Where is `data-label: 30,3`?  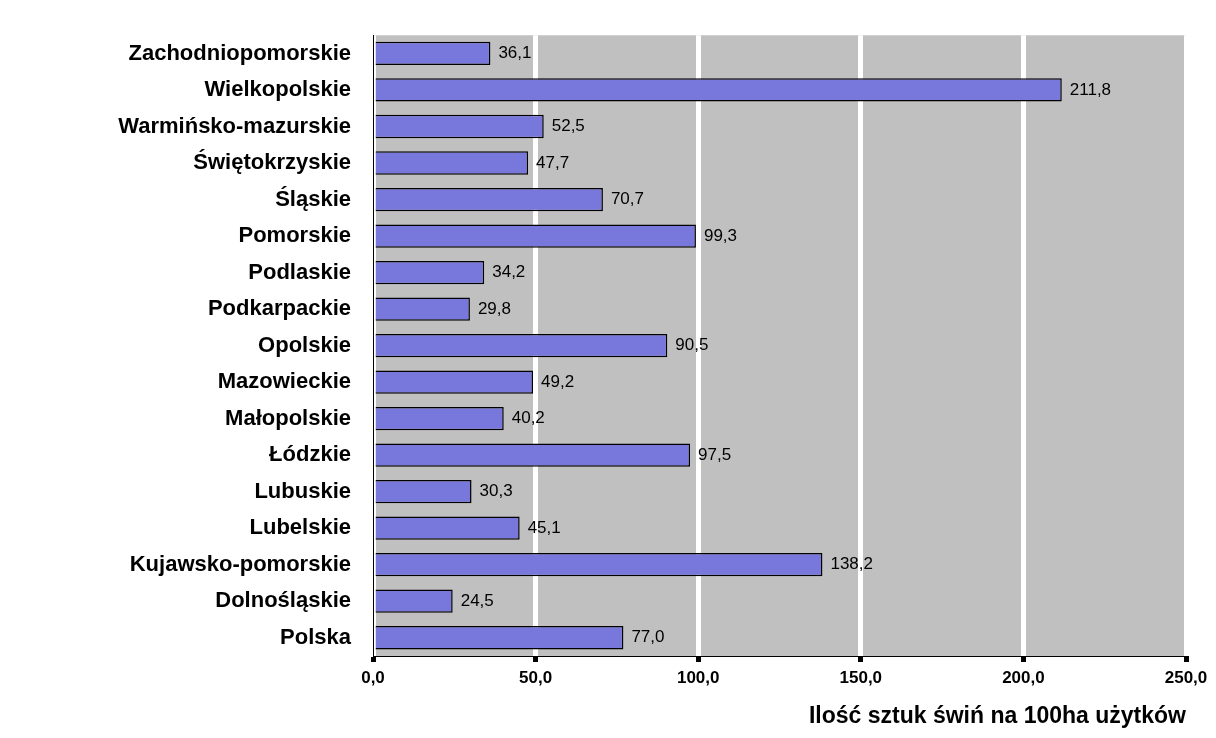
data-label: 30,3 is located at coordinates (496, 491).